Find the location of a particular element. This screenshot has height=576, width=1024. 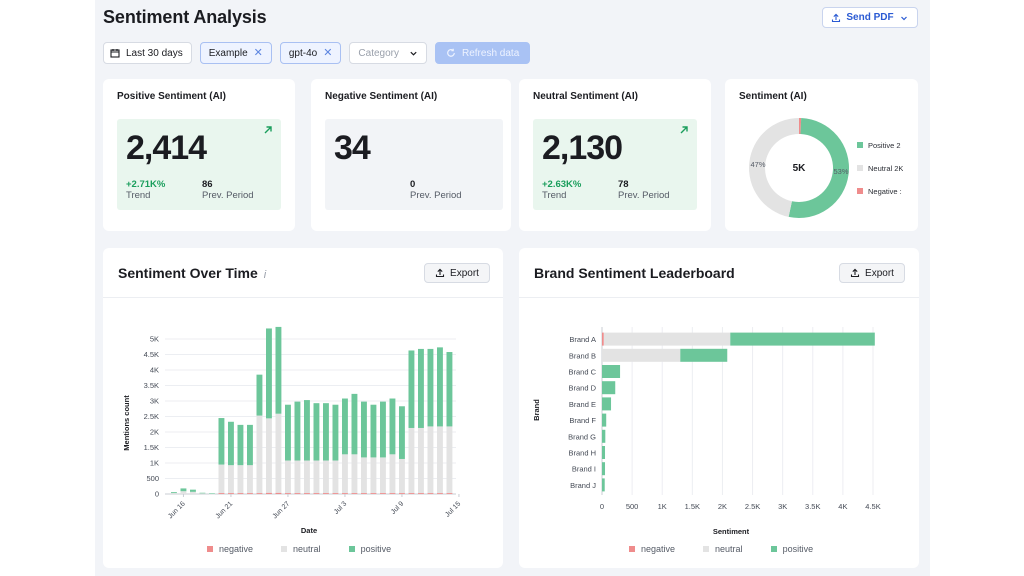

info-icon: i is located at coordinates (265, 275).